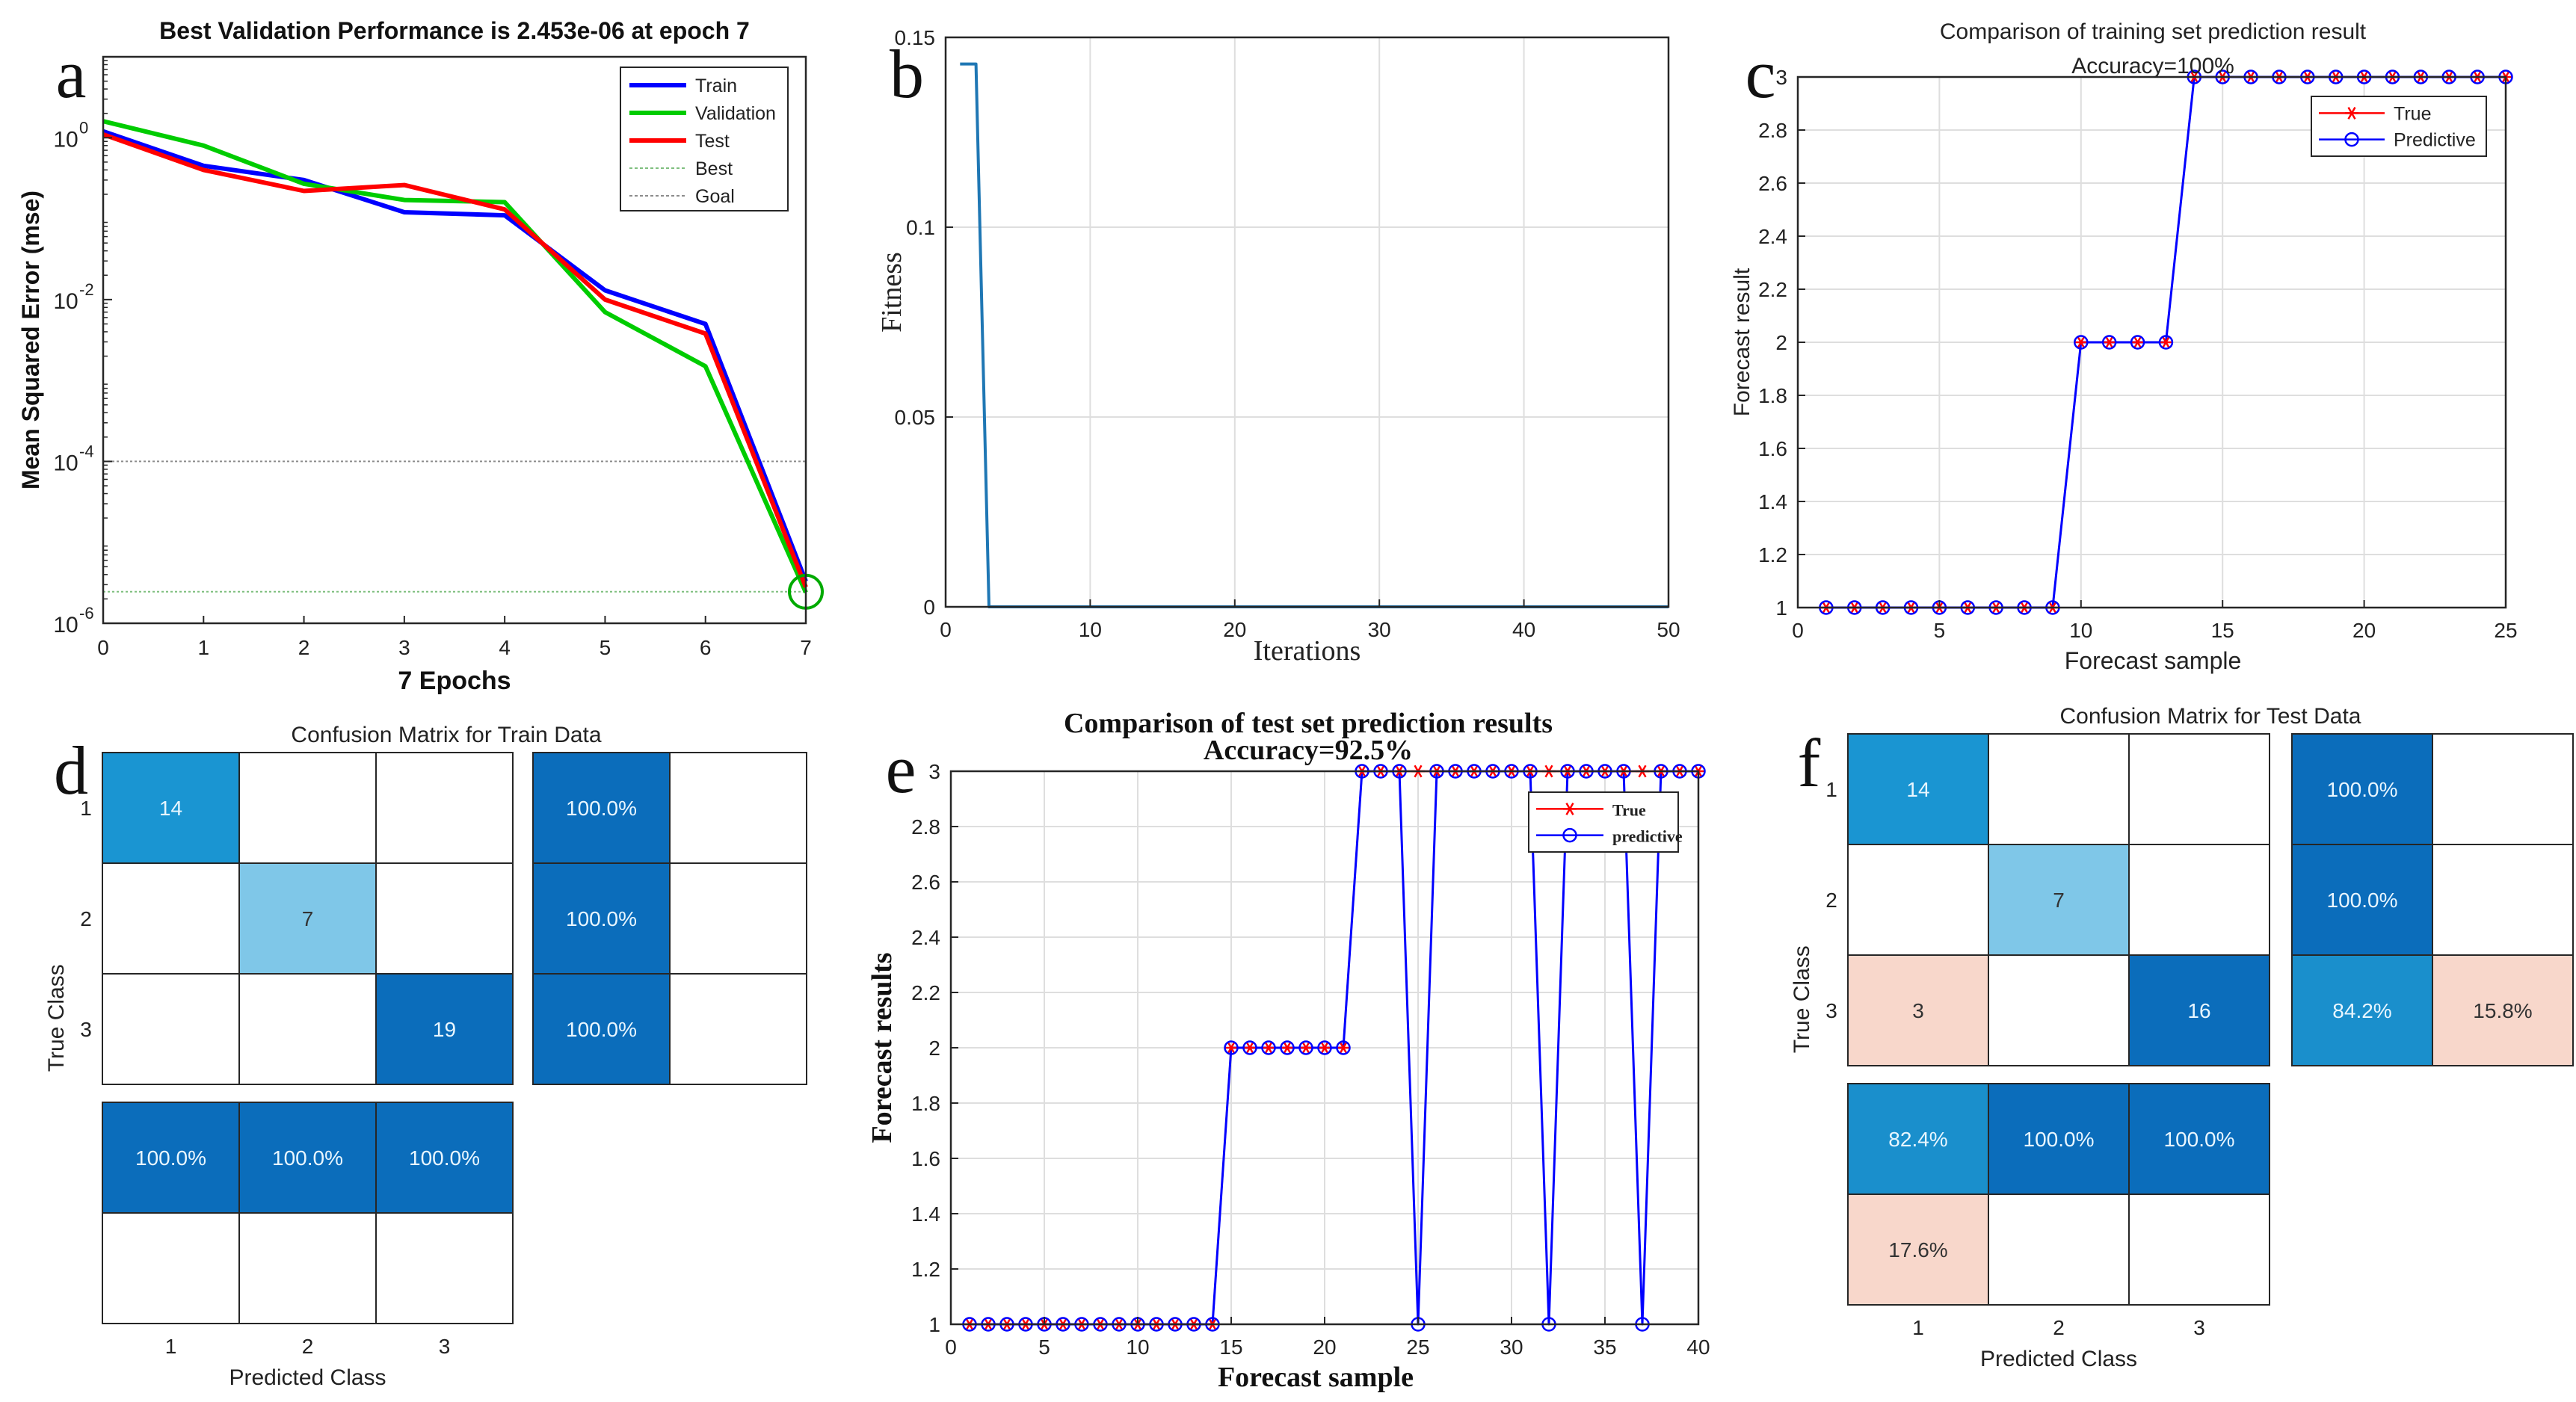 The image size is (2576, 1402). I want to click on y-tick-label: 2, so click(1781, 343).